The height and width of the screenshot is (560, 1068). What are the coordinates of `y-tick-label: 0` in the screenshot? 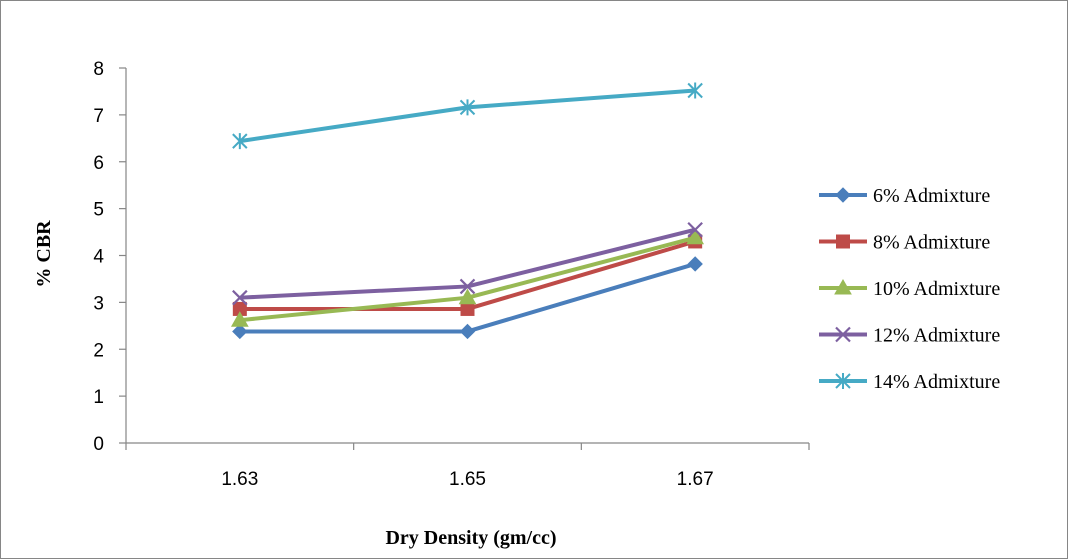 It's located at (98, 444).